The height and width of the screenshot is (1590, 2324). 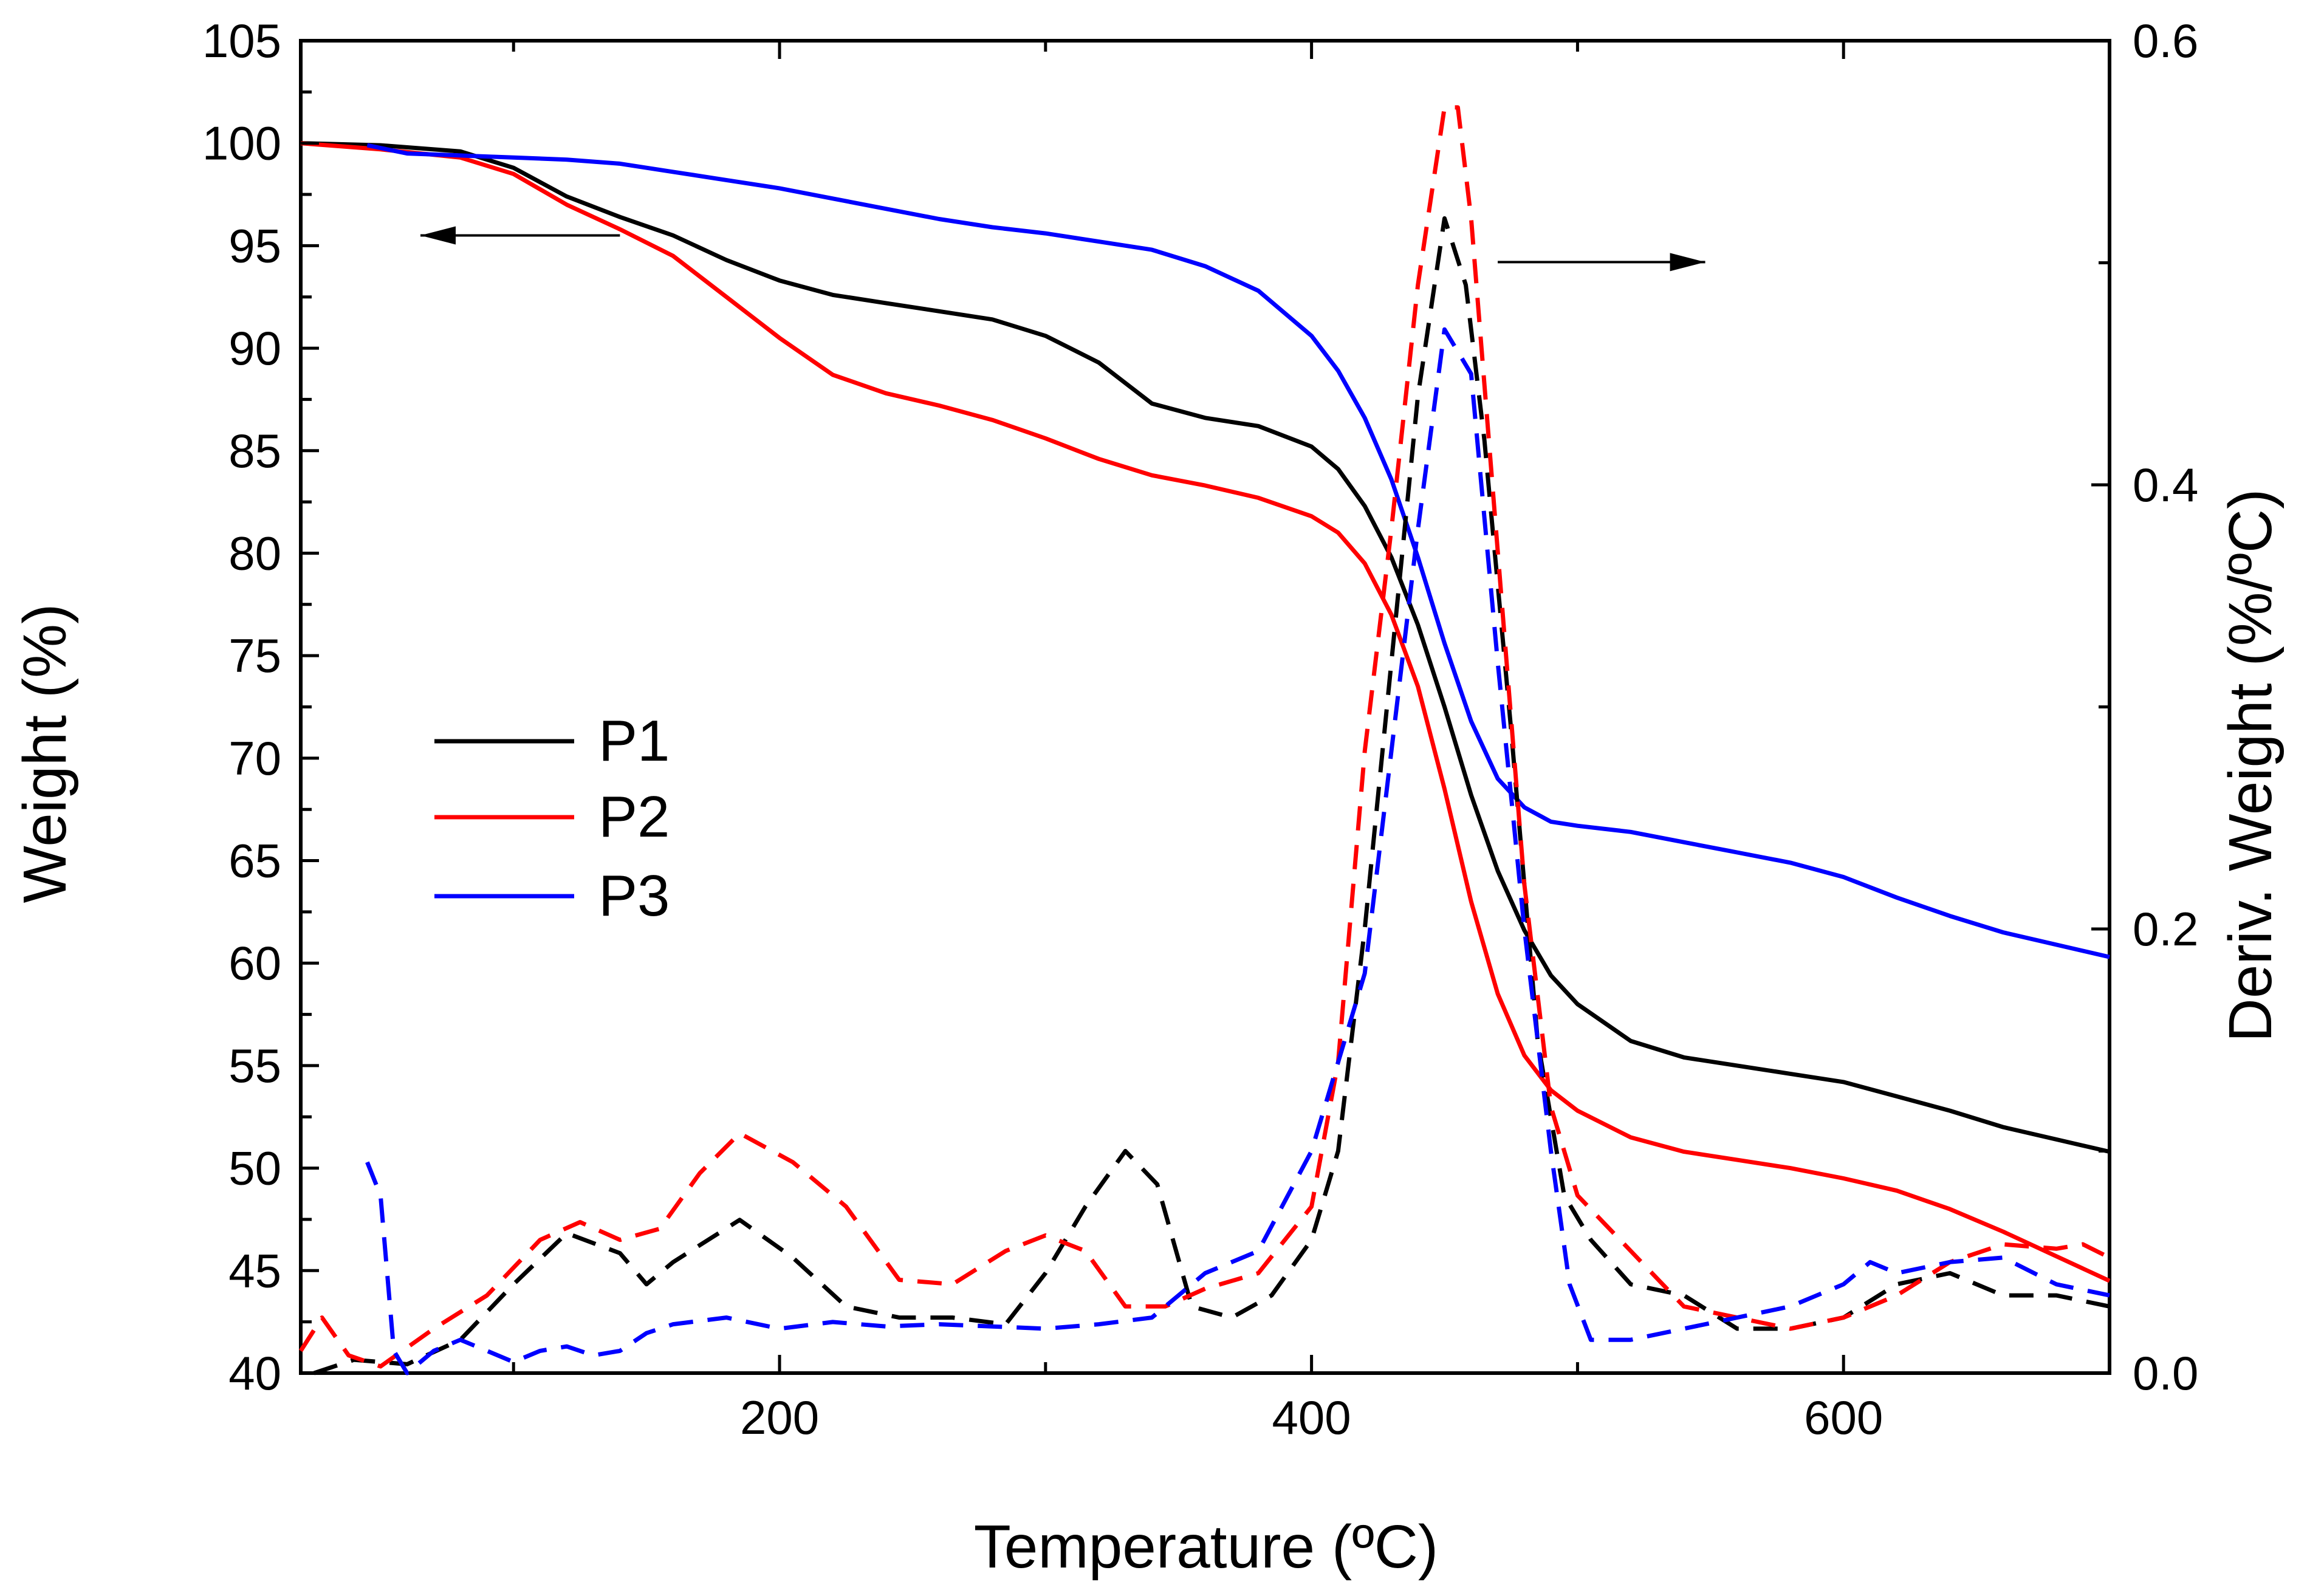 I want to click on y-tick-label: 65, so click(x=254, y=861).